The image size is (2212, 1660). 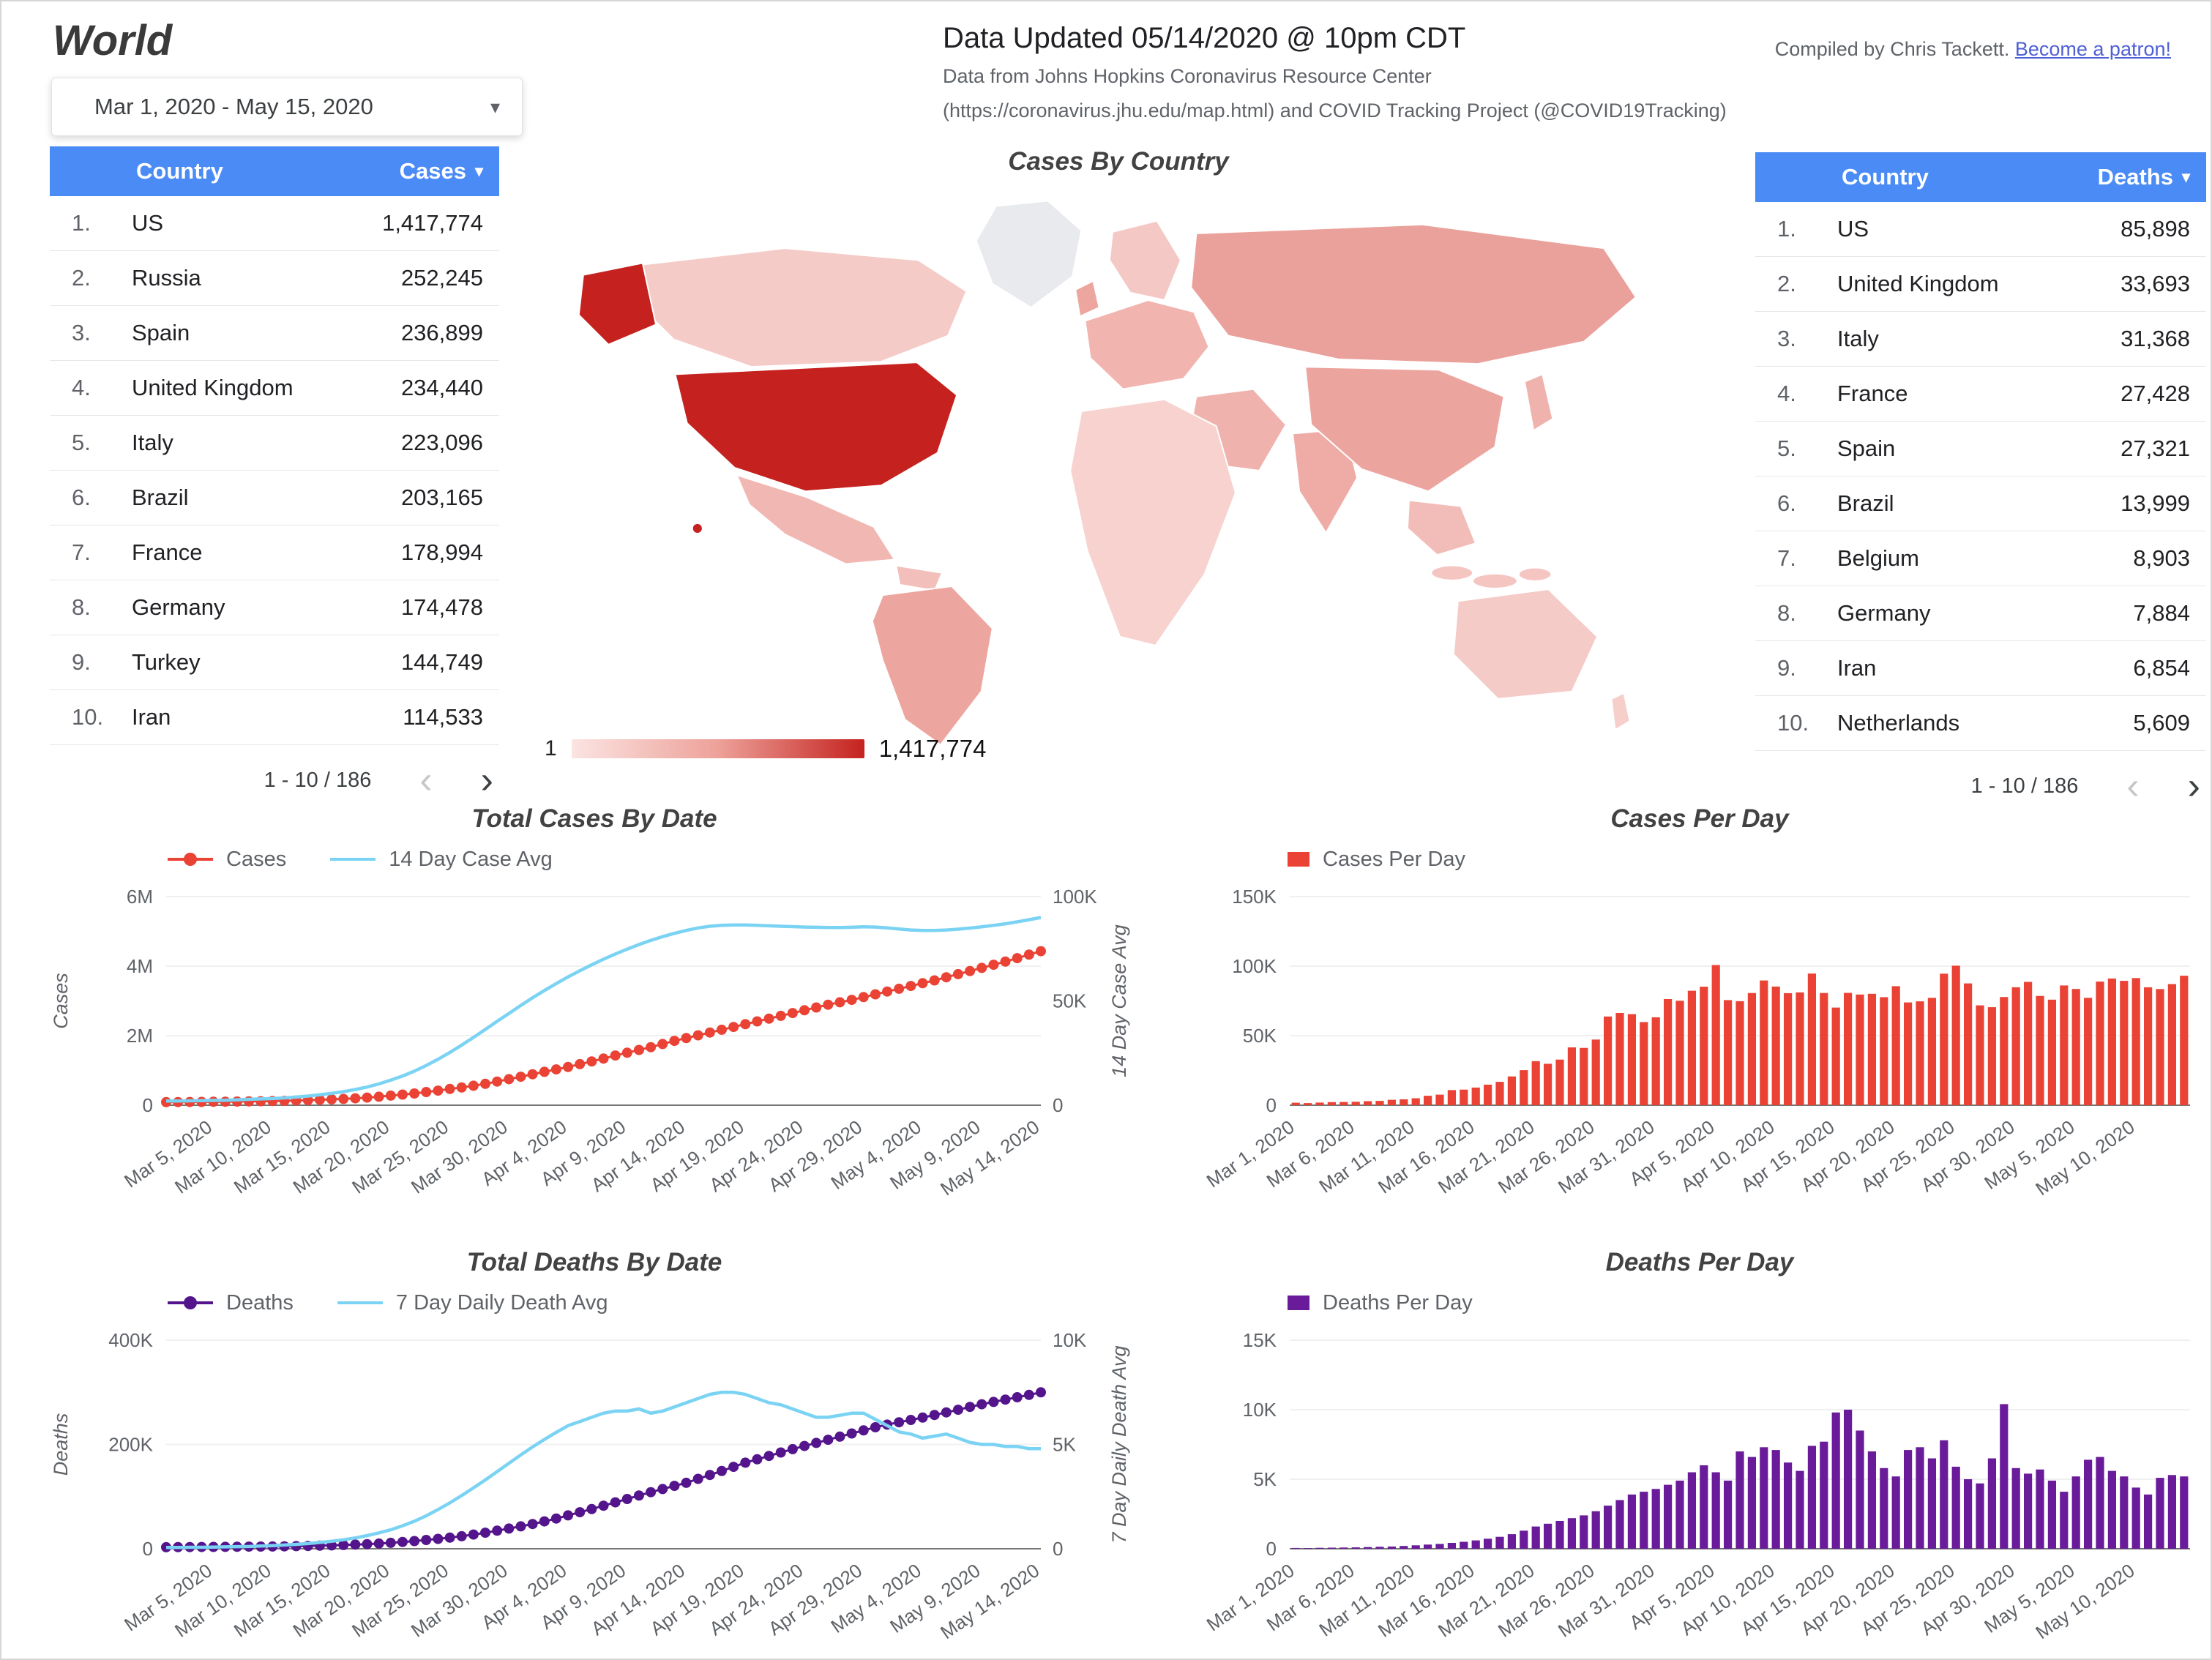 What do you see at coordinates (113, 40) in the screenshot?
I see `page-title: World` at bounding box center [113, 40].